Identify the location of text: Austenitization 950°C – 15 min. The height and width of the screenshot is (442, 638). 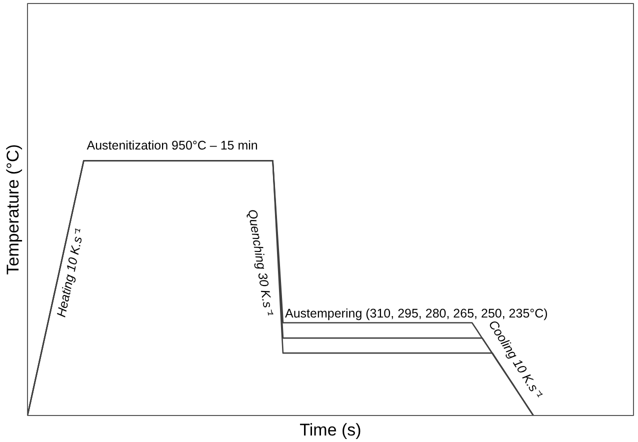
(172, 145).